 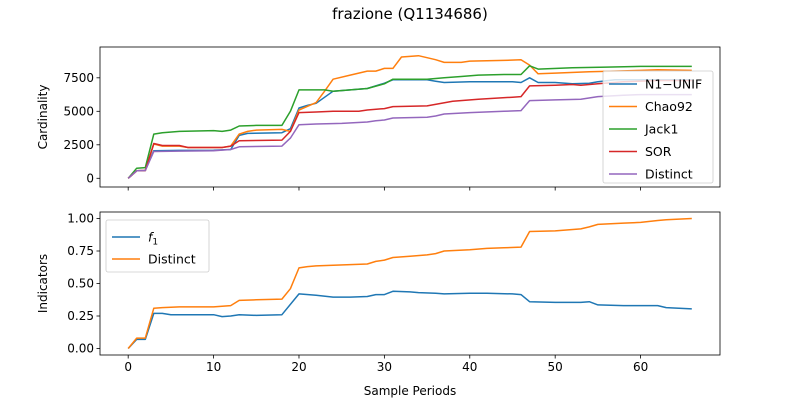 What do you see at coordinates (153, 239) in the screenshot?
I see `legend-label-1-0: f1` at bounding box center [153, 239].